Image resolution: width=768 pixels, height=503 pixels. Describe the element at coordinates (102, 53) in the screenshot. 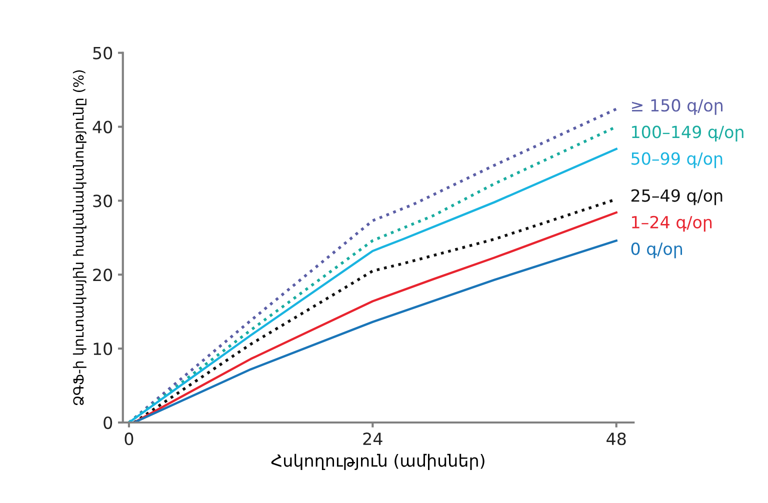

I see `y-tick-label: 50` at that location.